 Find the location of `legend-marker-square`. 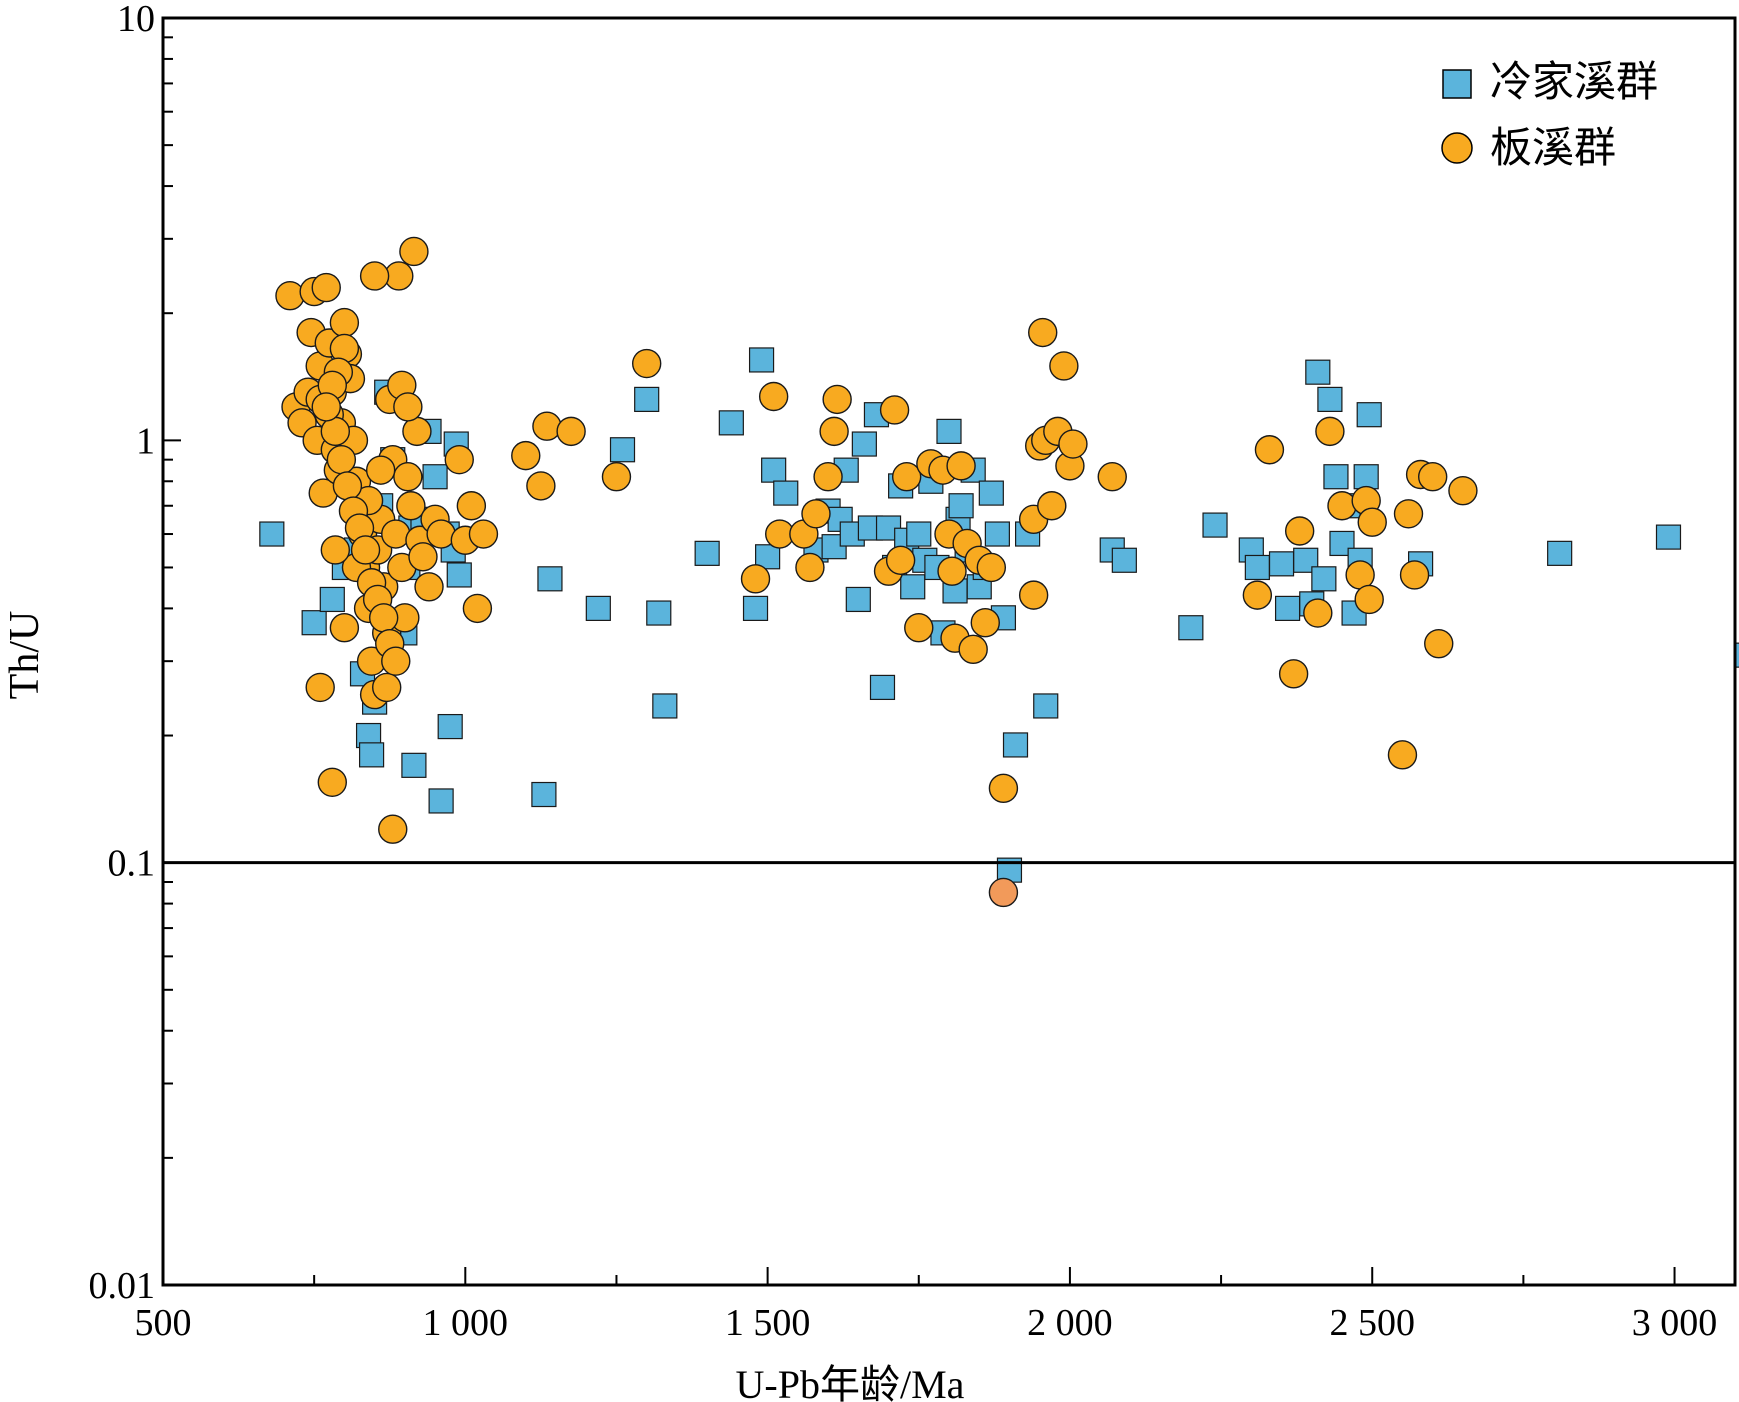

legend-marker-square is located at coordinates (1457, 84).